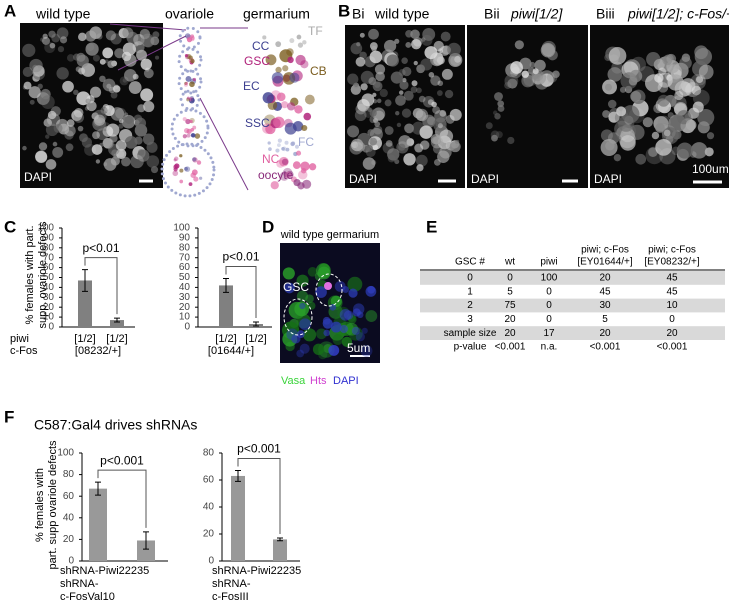  Describe the element at coordinates (185, 257) in the screenshot. I see `y-tick-label: 70` at that location.